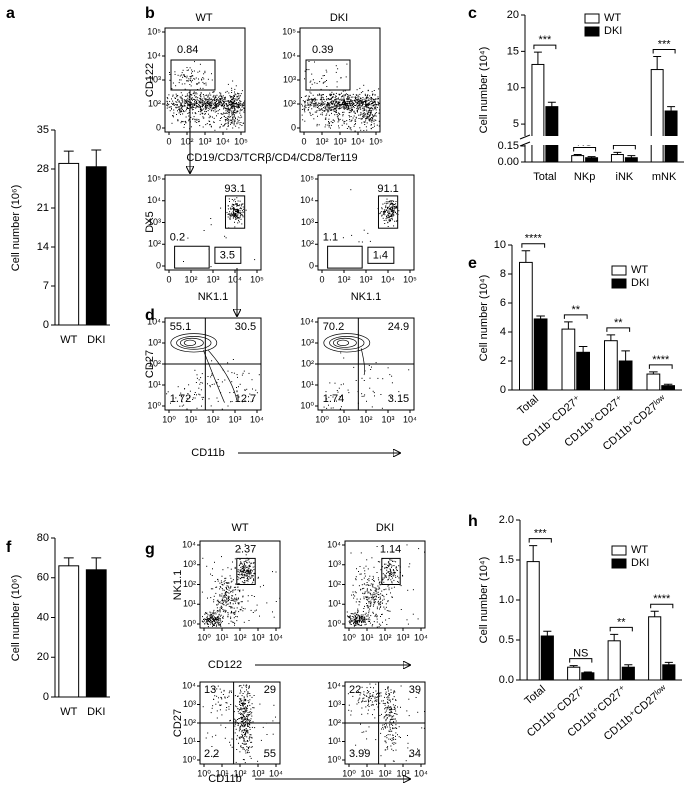  What do you see at coordinates (580, 654) in the screenshot?
I see `significance-label: NS` at bounding box center [580, 654].